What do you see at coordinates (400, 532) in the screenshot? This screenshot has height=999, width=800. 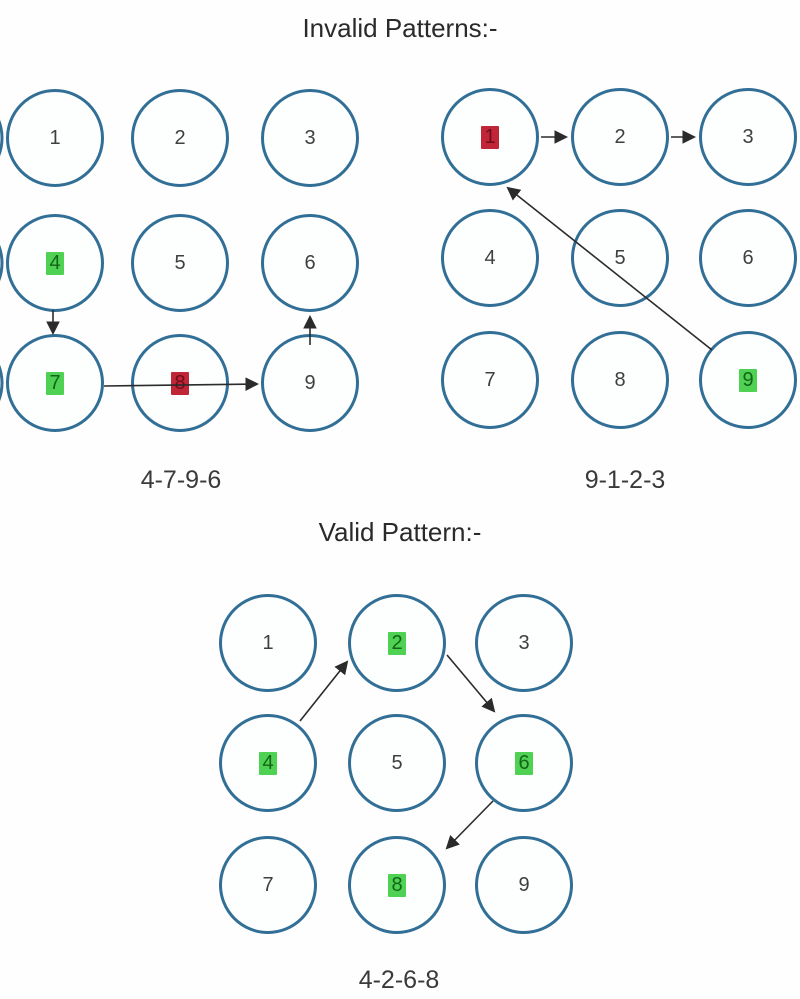 I see `valid-pattern-title: Valid Pattern:-` at bounding box center [400, 532].